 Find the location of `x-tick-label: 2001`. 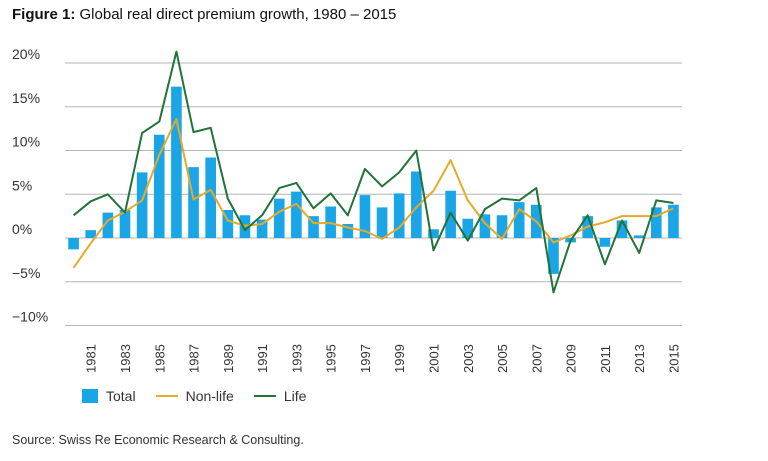

x-tick-label: 2001 is located at coordinates (433, 358).